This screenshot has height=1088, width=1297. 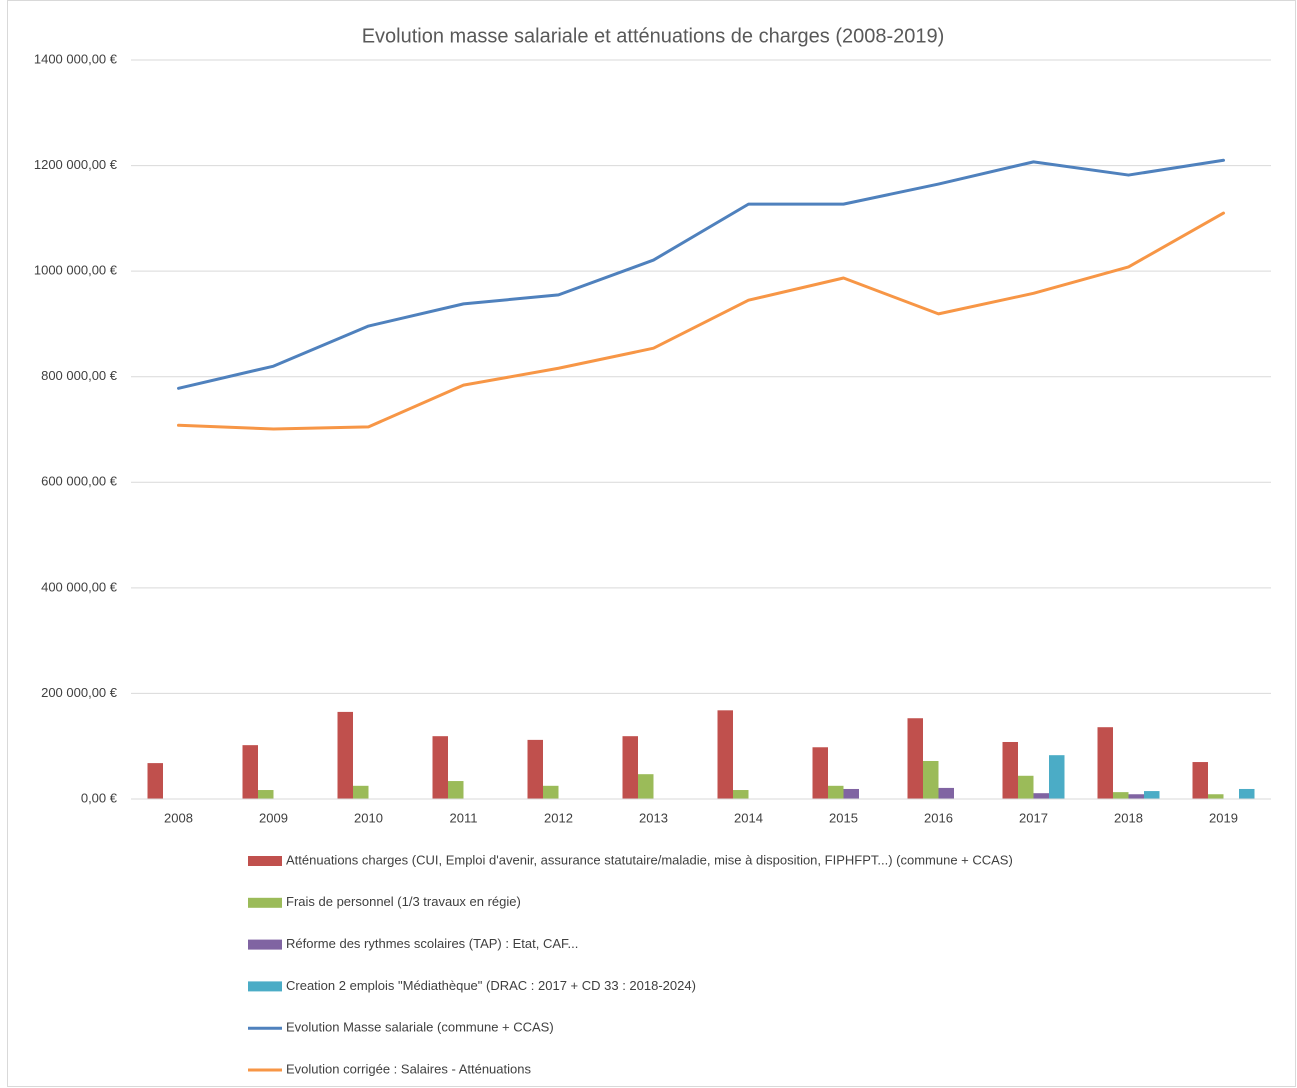 What do you see at coordinates (79, 481) in the screenshot?
I see `y-tick-label: 600 000,00 €` at bounding box center [79, 481].